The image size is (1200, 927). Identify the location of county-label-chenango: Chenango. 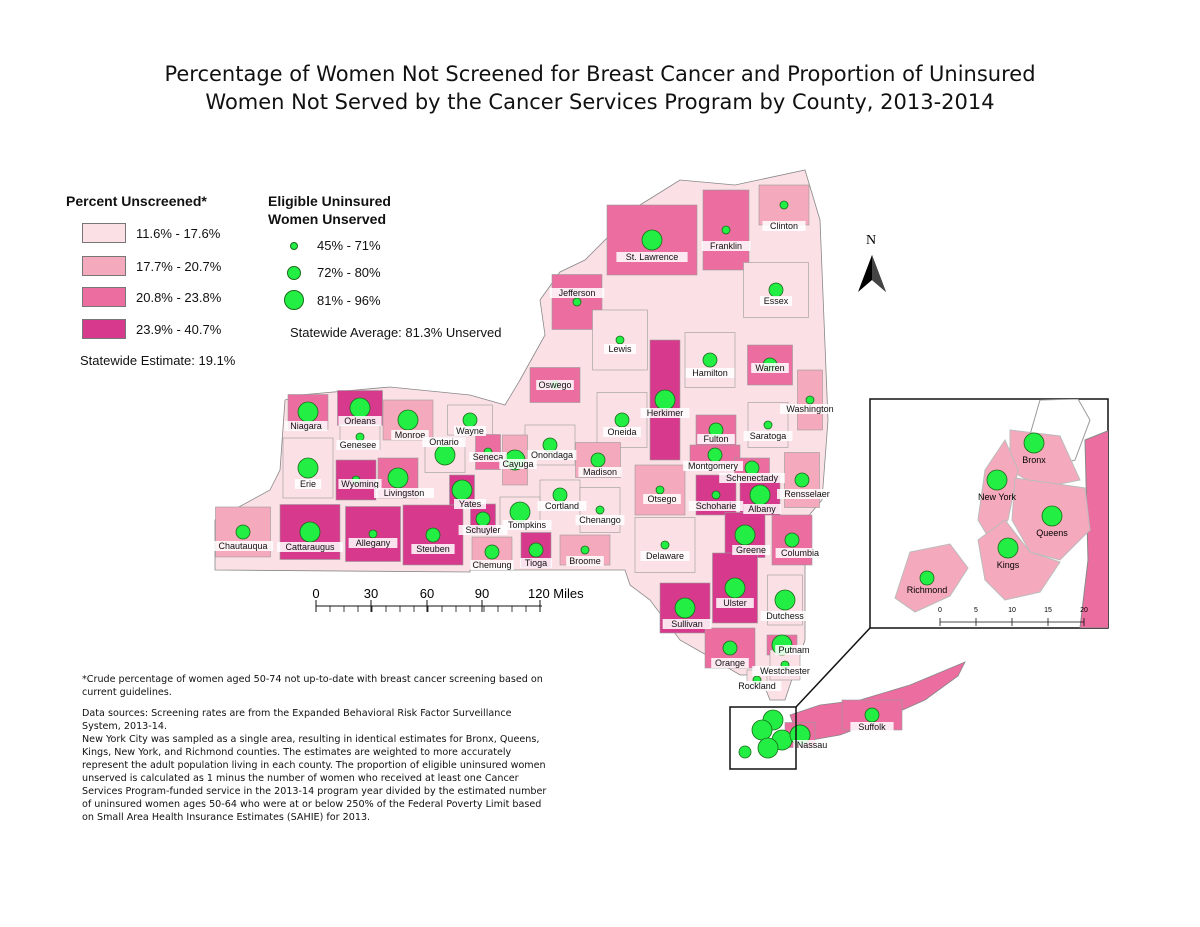
(600, 520).